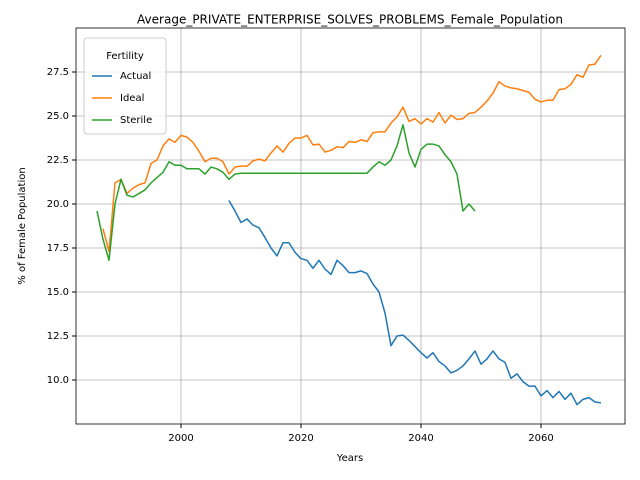 This screenshot has width=640, height=480. Describe the element at coordinates (420, 438) in the screenshot. I see `x-tick-label: 2040` at that location.